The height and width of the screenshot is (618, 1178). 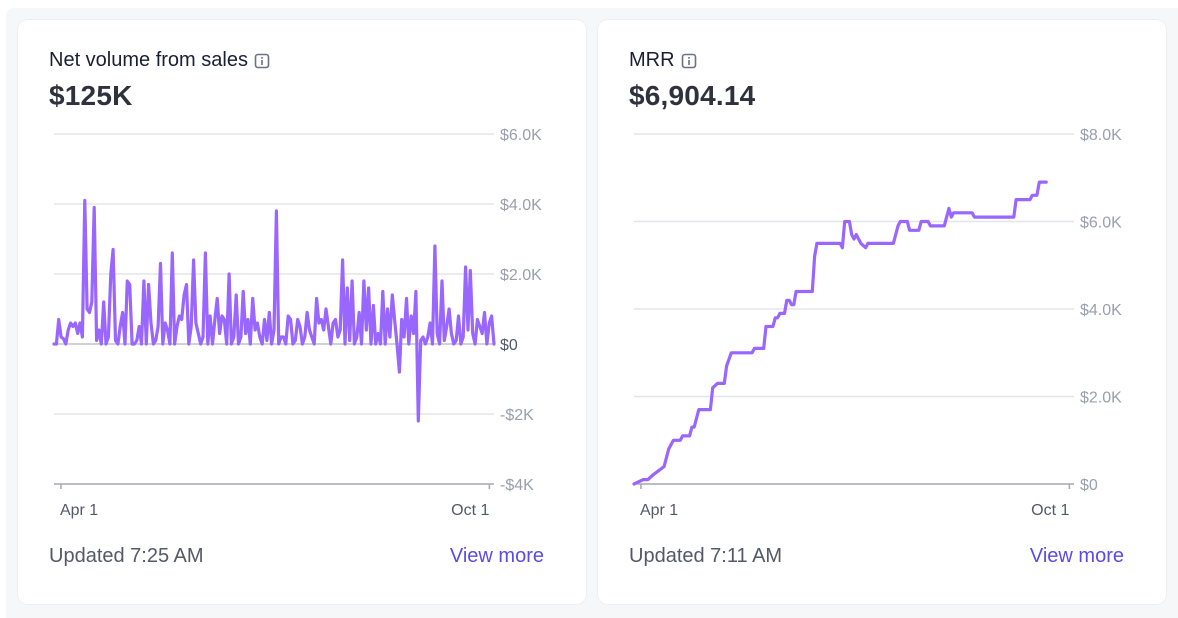 What do you see at coordinates (517, 415) in the screenshot?
I see `y-tick-label: -$2K` at bounding box center [517, 415].